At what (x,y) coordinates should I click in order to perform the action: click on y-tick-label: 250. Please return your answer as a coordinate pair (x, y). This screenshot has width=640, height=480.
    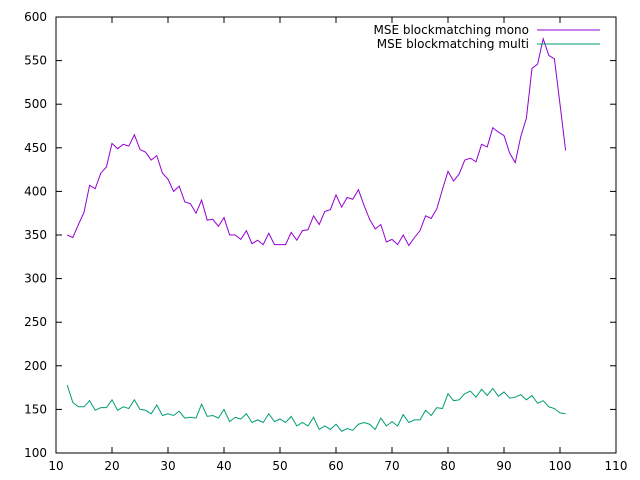
    Looking at the image, I should click on (35, 322).